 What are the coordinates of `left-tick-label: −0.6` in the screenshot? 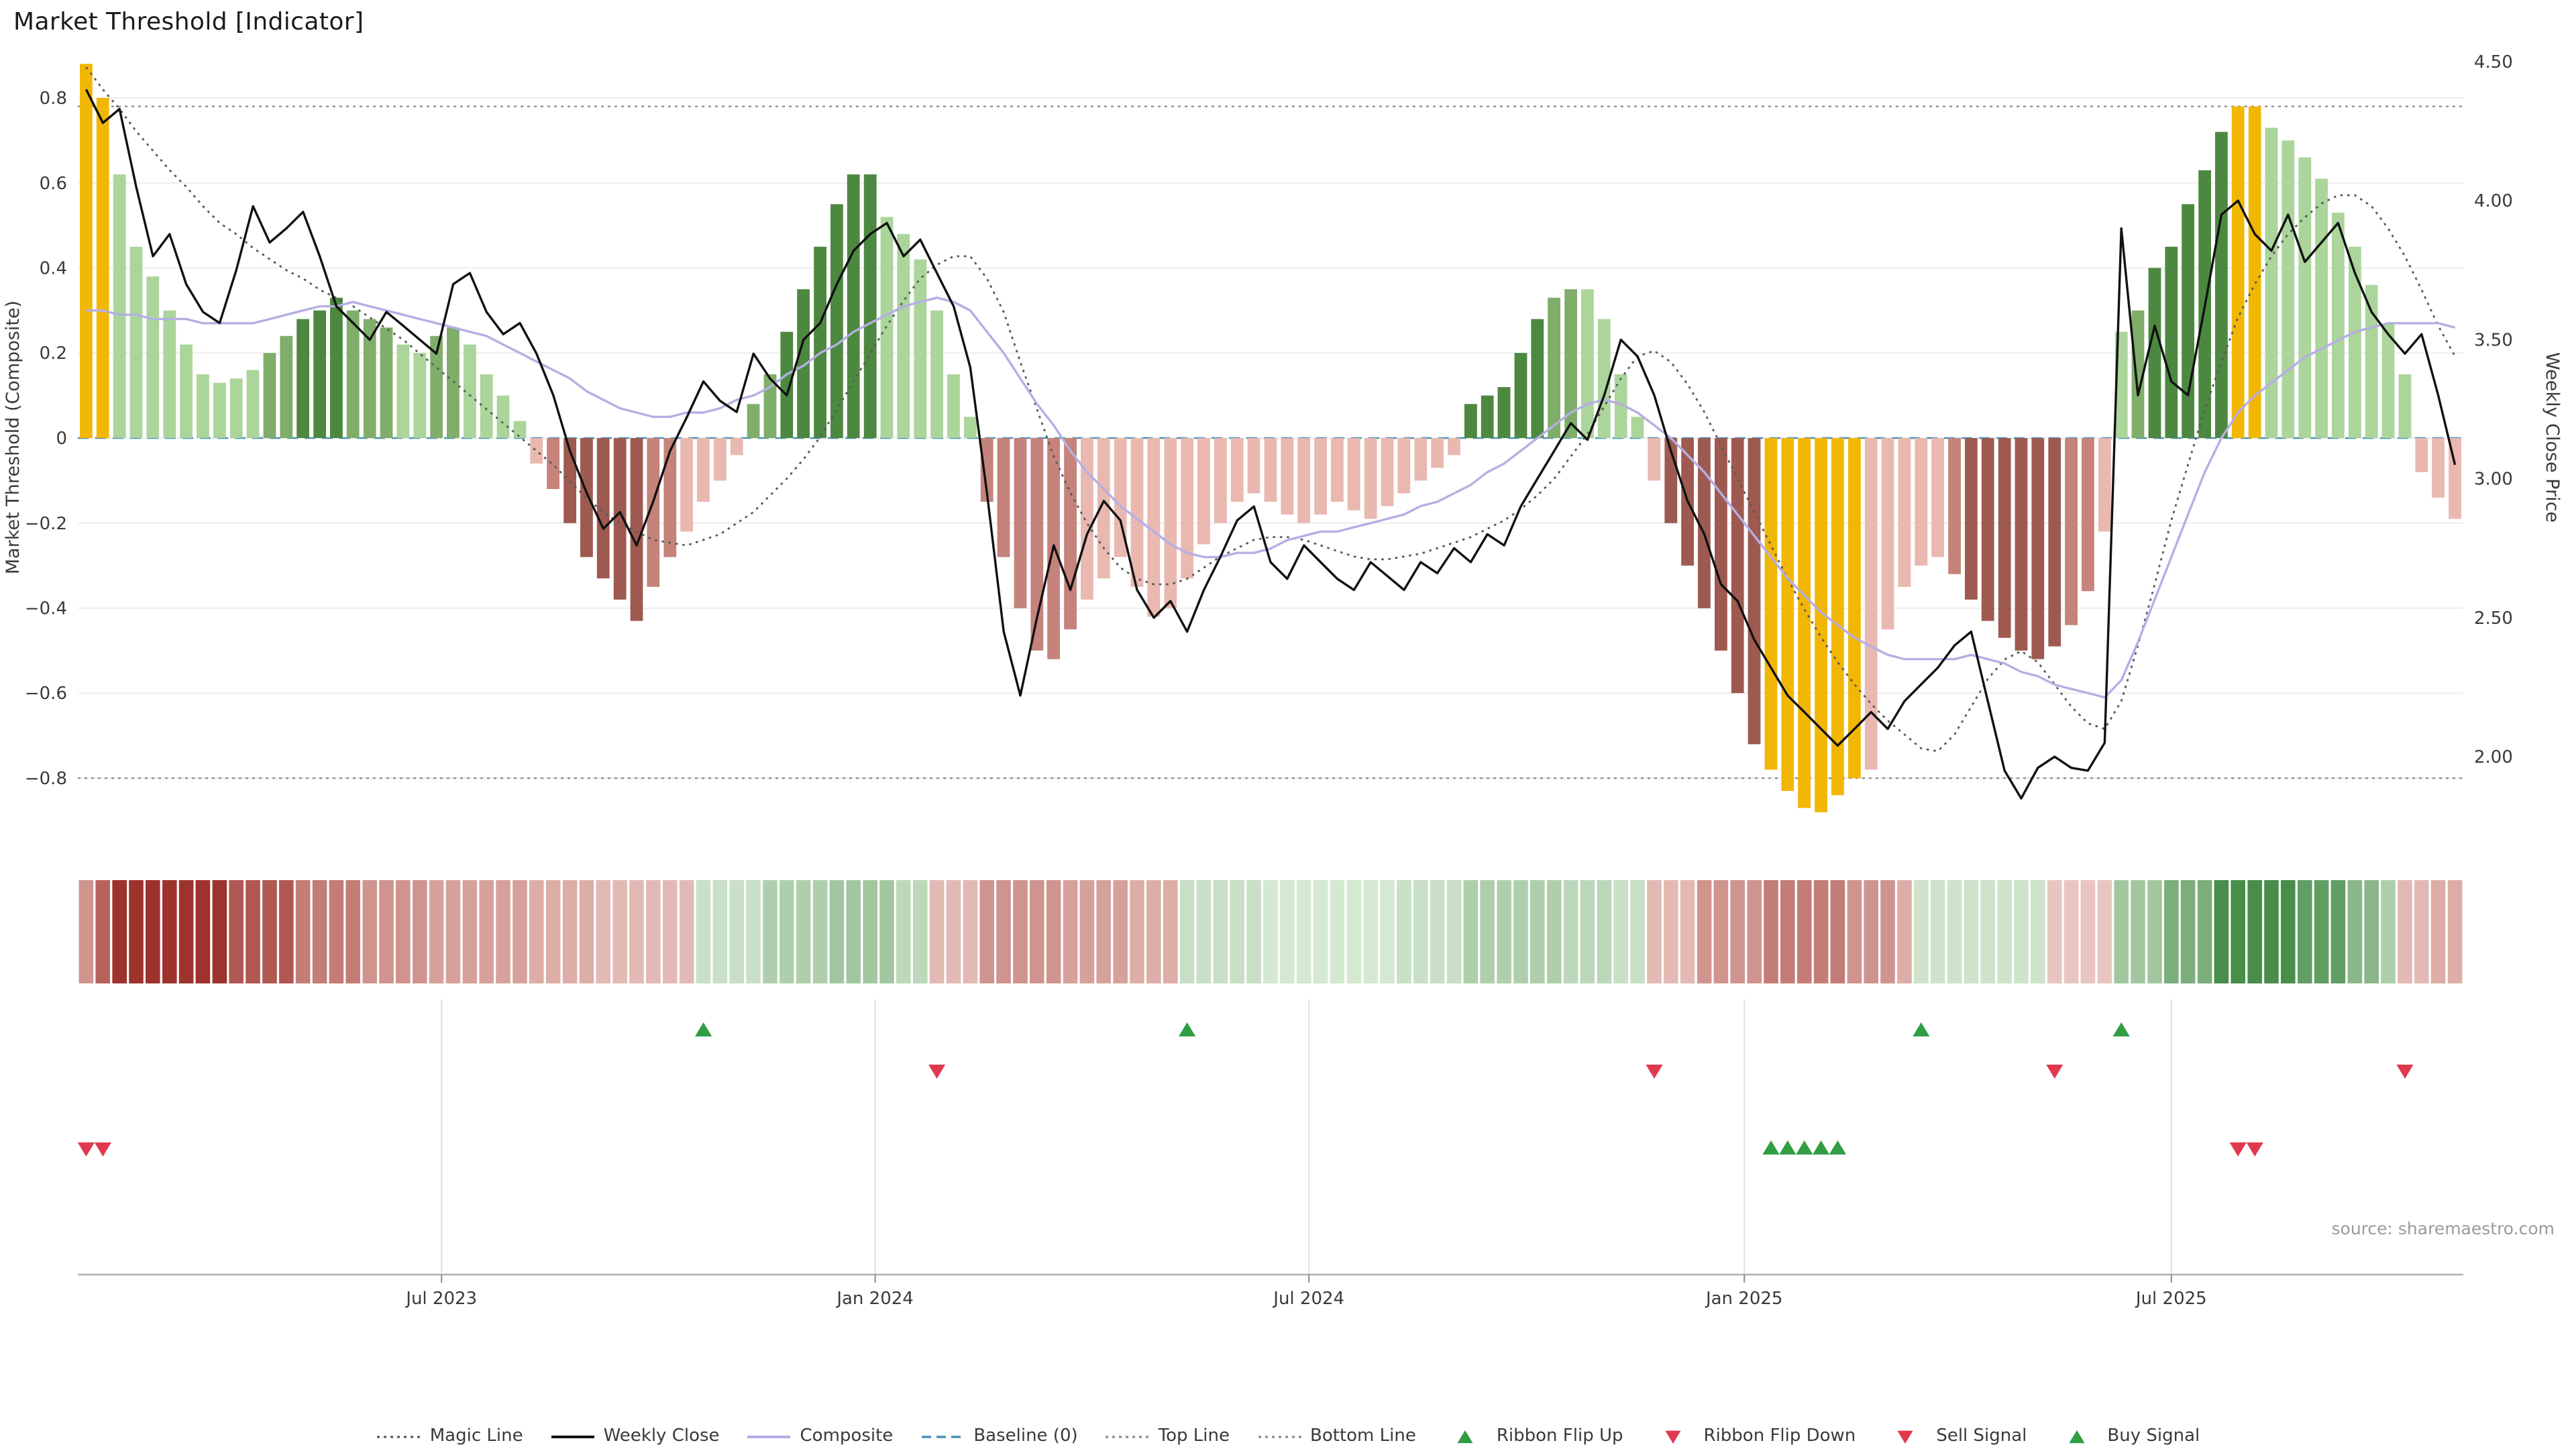 It's located at (46, 694).